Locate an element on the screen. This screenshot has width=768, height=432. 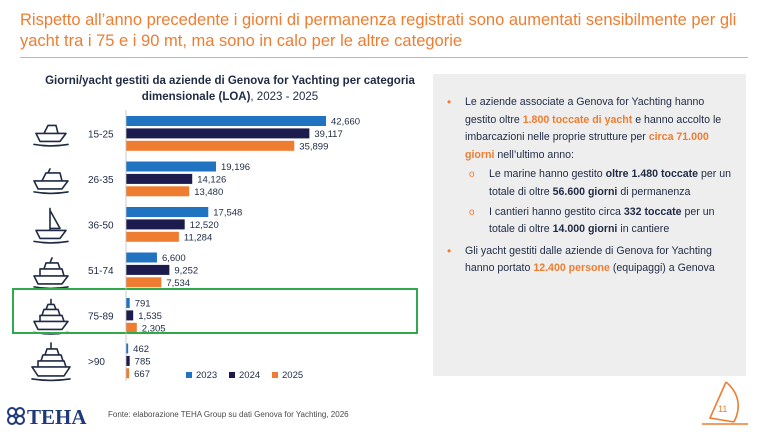
bullet-text: I cantieri hanno gestito circa is located at coordinates (556, 211).